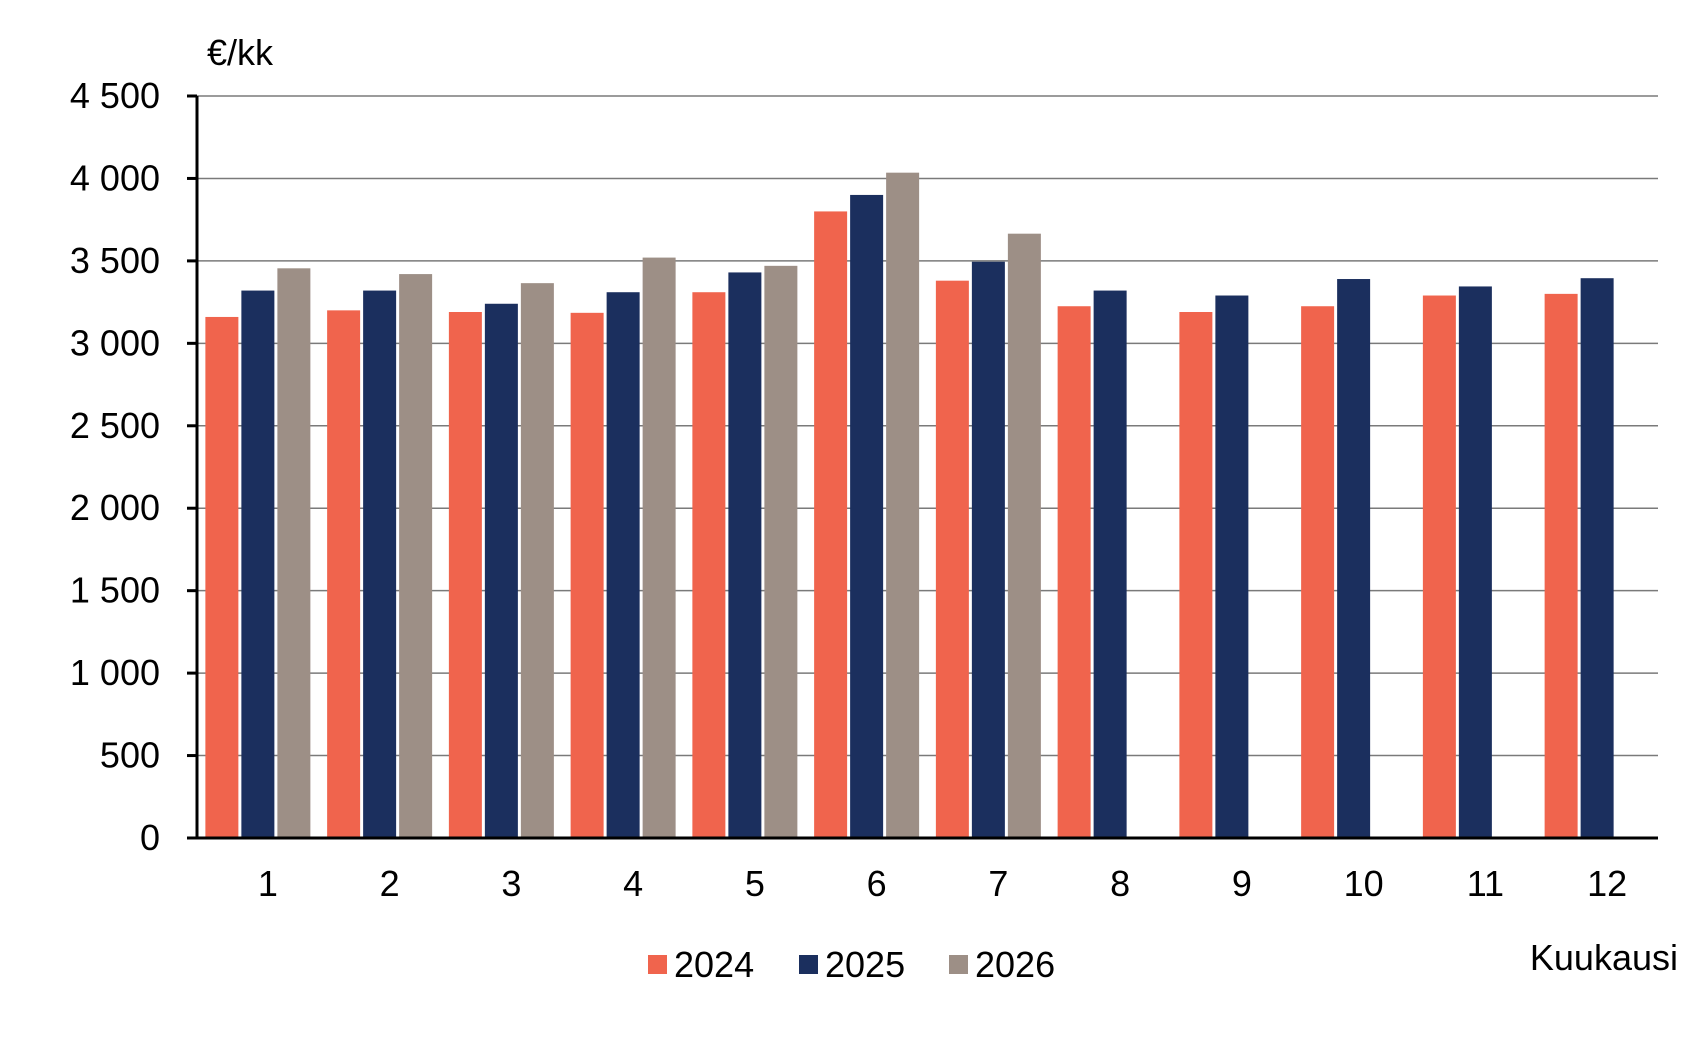  I want to click on y-tick-label: 1 500, so click(115, 590).